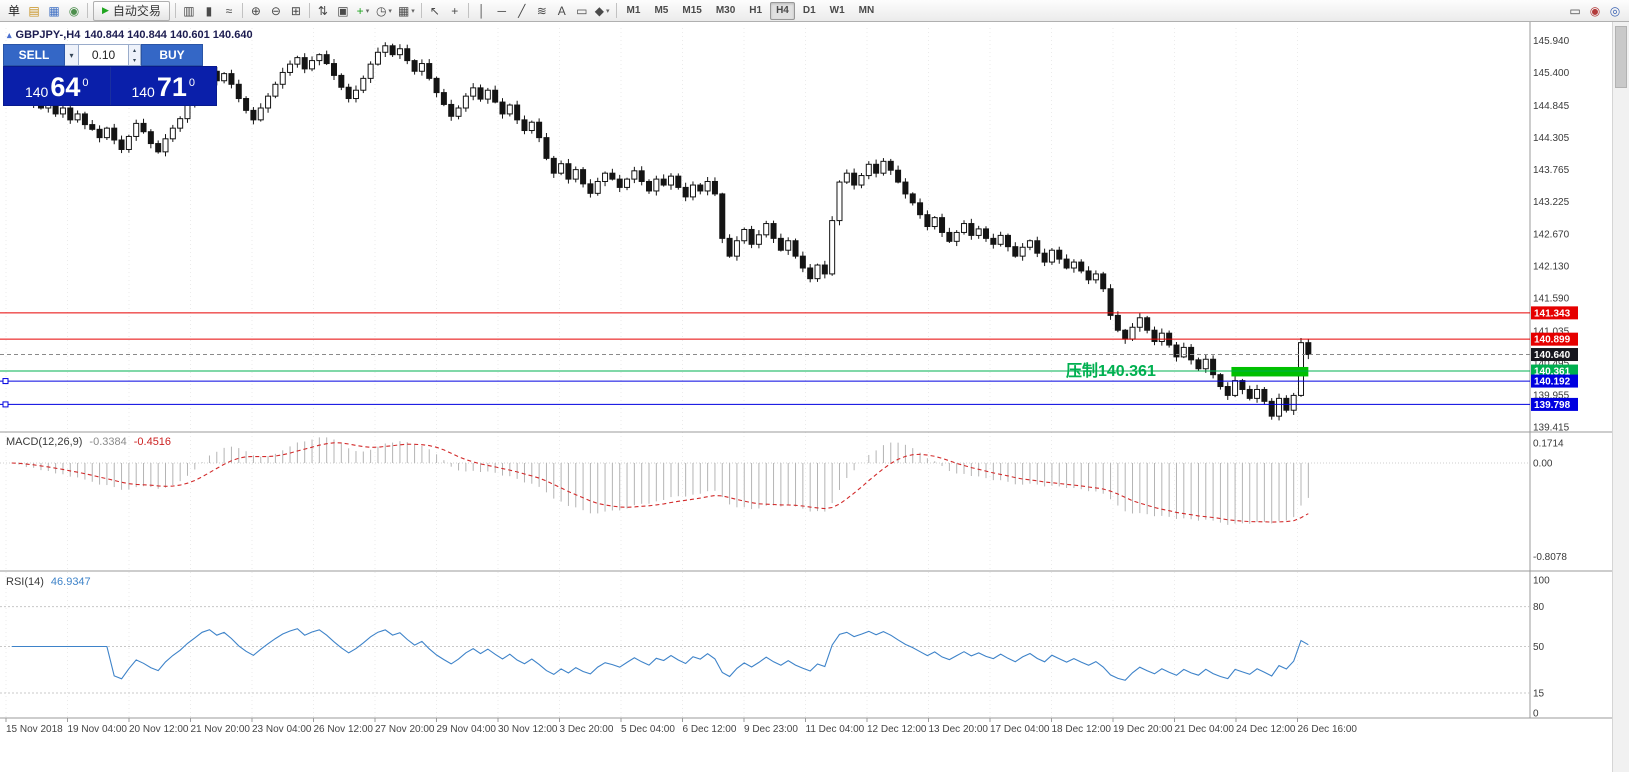  What do you see at coordinates (406, 11) in the screenshot?
I see `templates-icon: ▦ ▾` at bounding box center [406, 11].